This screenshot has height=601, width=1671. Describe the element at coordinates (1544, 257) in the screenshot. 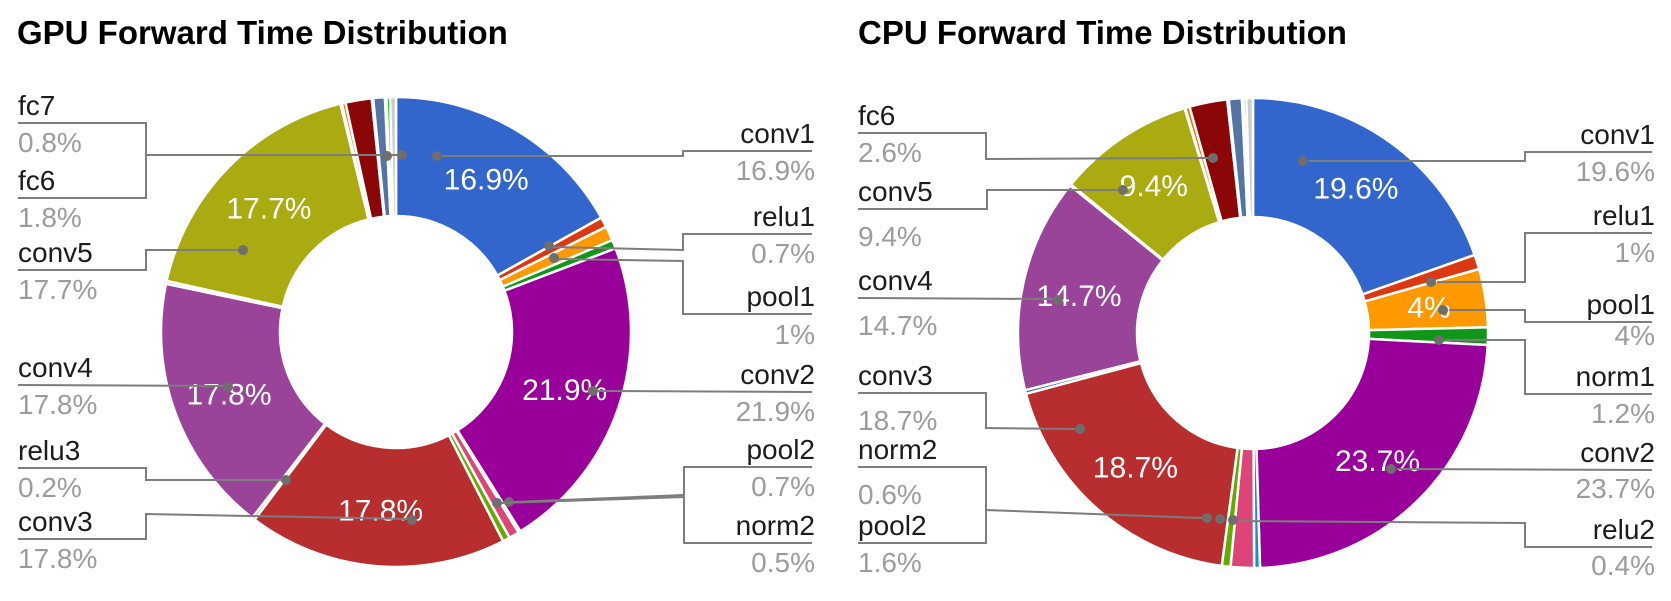

I see `cpu-callout-line-relu1` at that location.